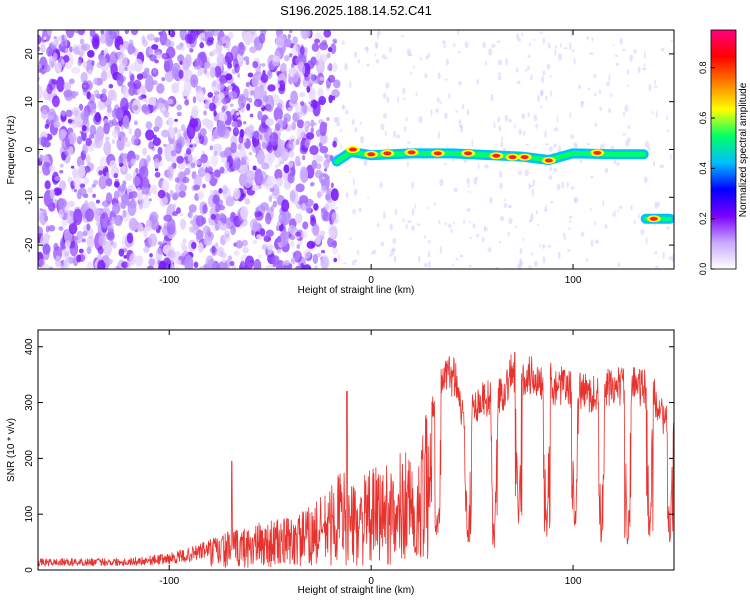 The height and width of the screenshot is (600, 750). Describe the element at coordinates (703, 168) in the screenshot. I see `colorbar-tick-label: 0.4` at that location.